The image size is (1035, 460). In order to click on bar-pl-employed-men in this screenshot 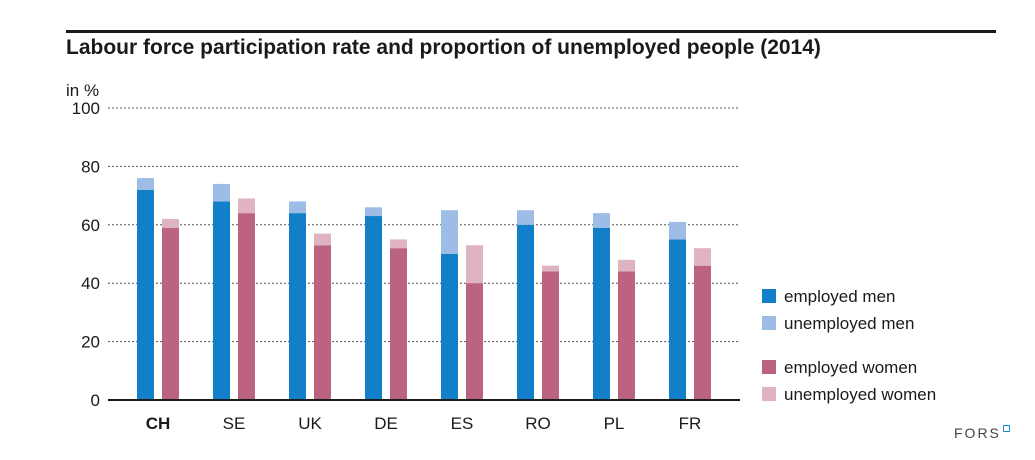, I will do `click(601, 313)`.